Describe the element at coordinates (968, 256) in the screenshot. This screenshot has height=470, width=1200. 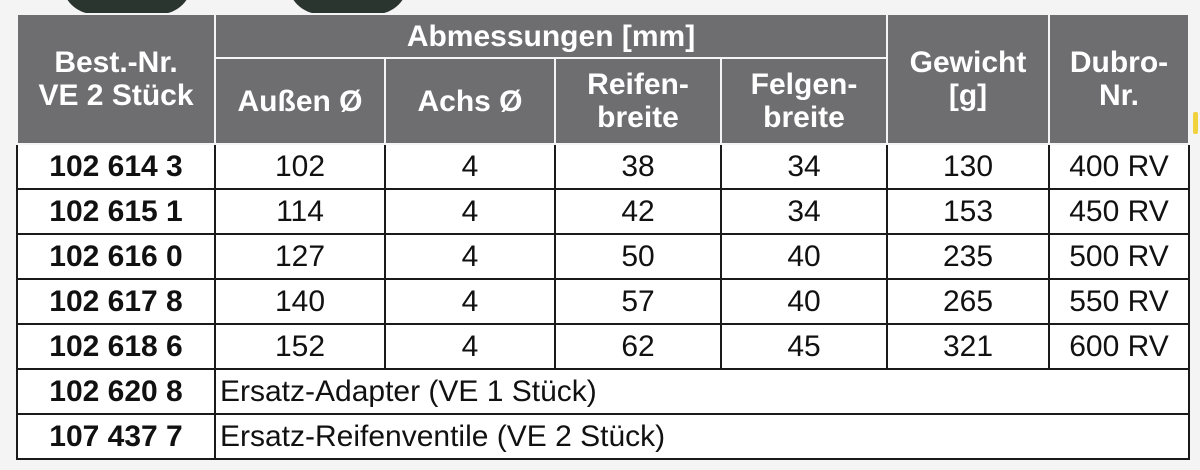
I see `cell-gewicht: 235` at that location.